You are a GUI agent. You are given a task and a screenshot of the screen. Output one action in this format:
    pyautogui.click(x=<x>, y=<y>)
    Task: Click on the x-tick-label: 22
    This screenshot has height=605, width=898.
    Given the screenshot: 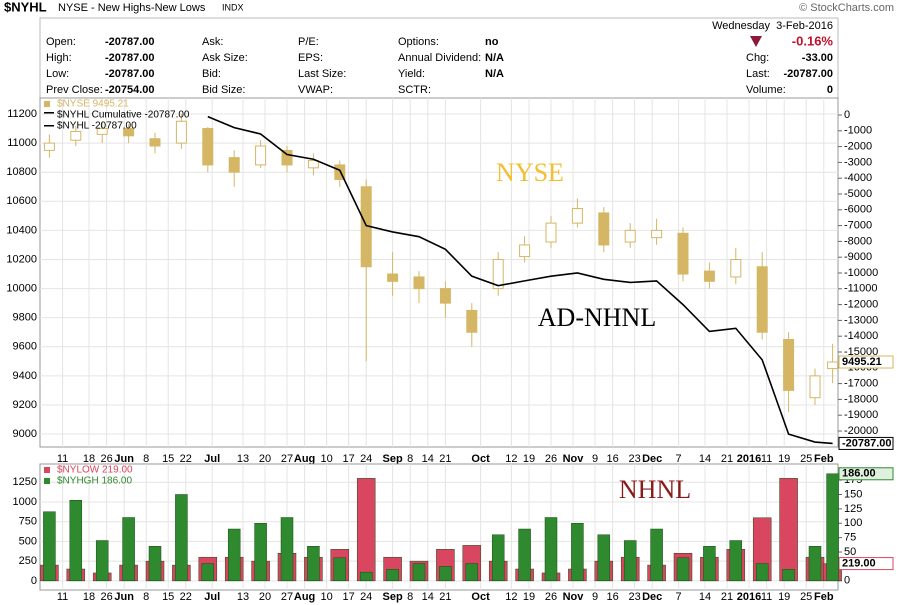 What is the action you would take?
    pyautogui.click(x=186, y=597)
    